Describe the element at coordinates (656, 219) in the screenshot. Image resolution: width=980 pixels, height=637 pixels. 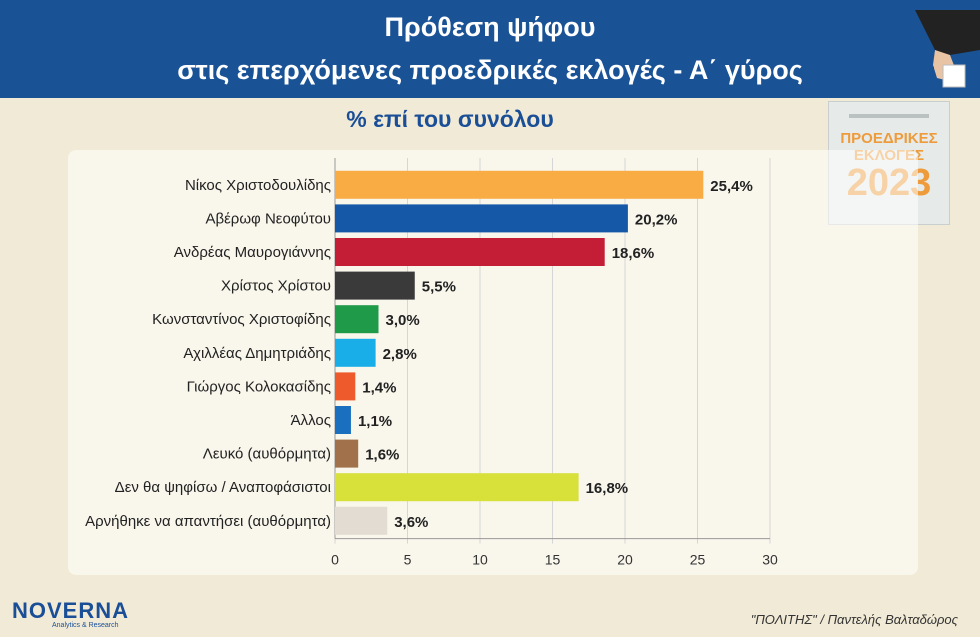
I see `value-label: 20,2%` at that location.